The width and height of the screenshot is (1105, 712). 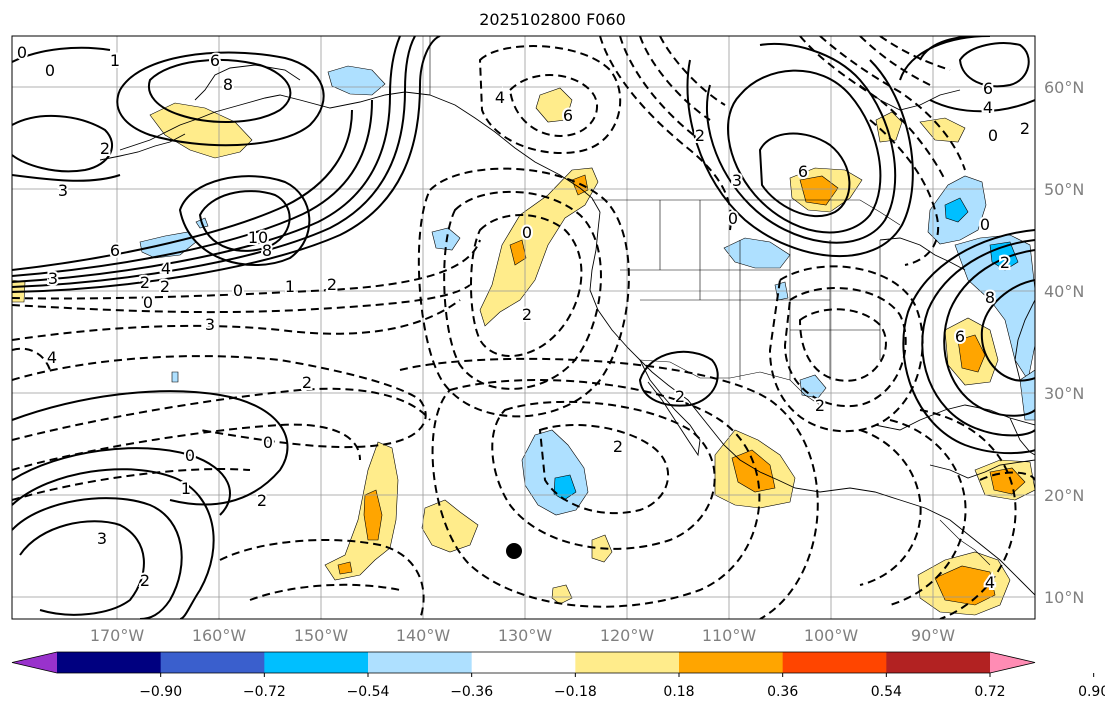 What do you see at coordinates (990, 692) in the screenshot?
I see `colorbar-tick-label: 0.72` at bounding box center [990, 692].